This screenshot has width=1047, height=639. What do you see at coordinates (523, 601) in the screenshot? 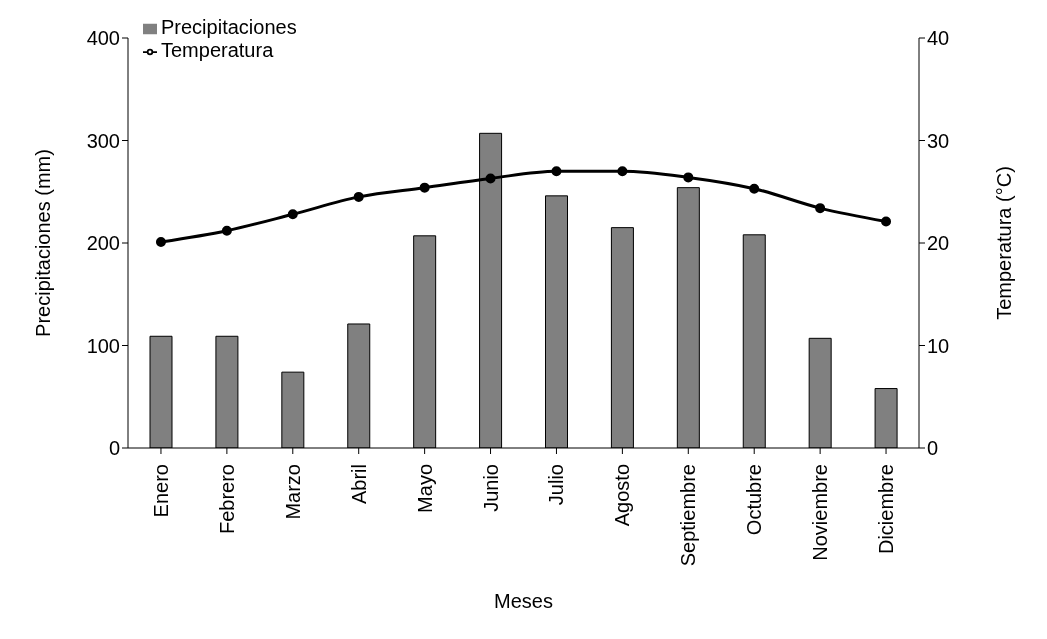
I see `x-axis-title: Meses` at bounding box center [523, 601].